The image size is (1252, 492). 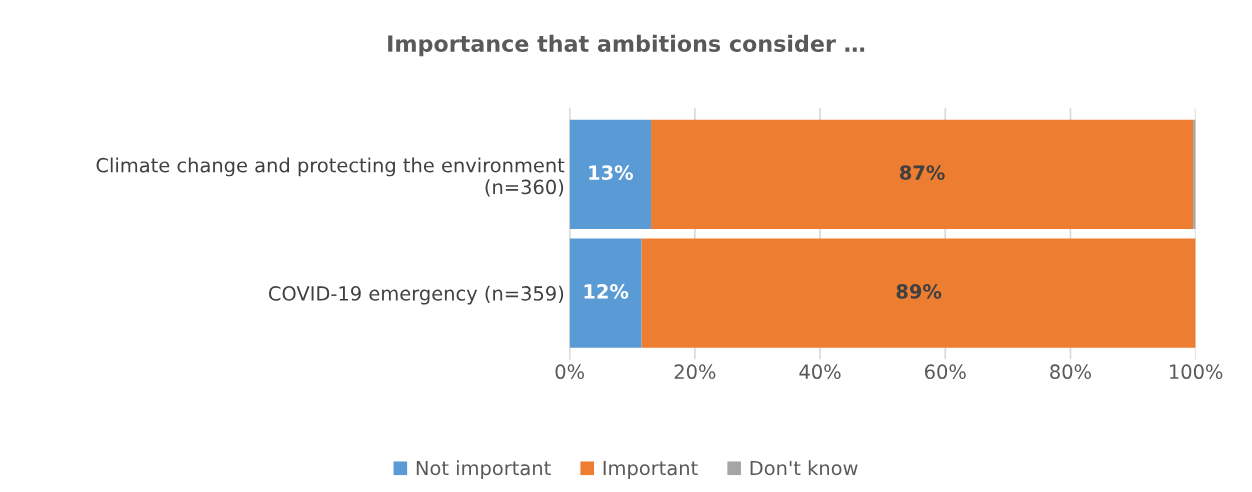 What do you see at coordinates (650, 470) in the screenshot?
I see `legend-label: Important` at bounding box center [650, 470].